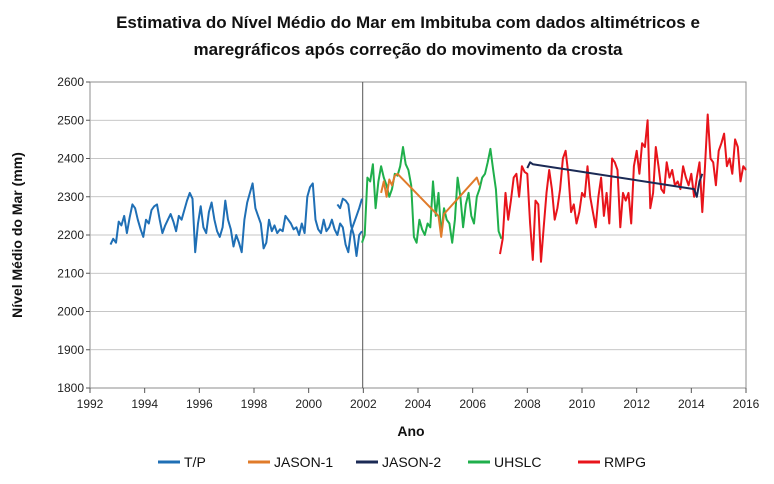 The width and height of the screenshot is (774, 484). I want to click on series-line-t-p-b, so click(349, 227).